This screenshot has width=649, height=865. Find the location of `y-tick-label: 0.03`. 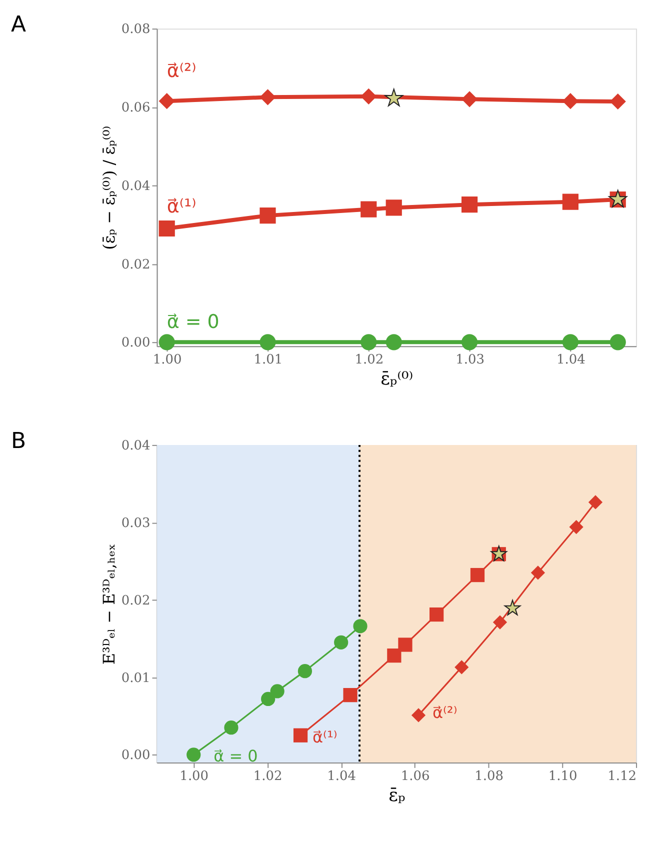

y-tick-label: 0.03 is located at coordinates (135, 523).